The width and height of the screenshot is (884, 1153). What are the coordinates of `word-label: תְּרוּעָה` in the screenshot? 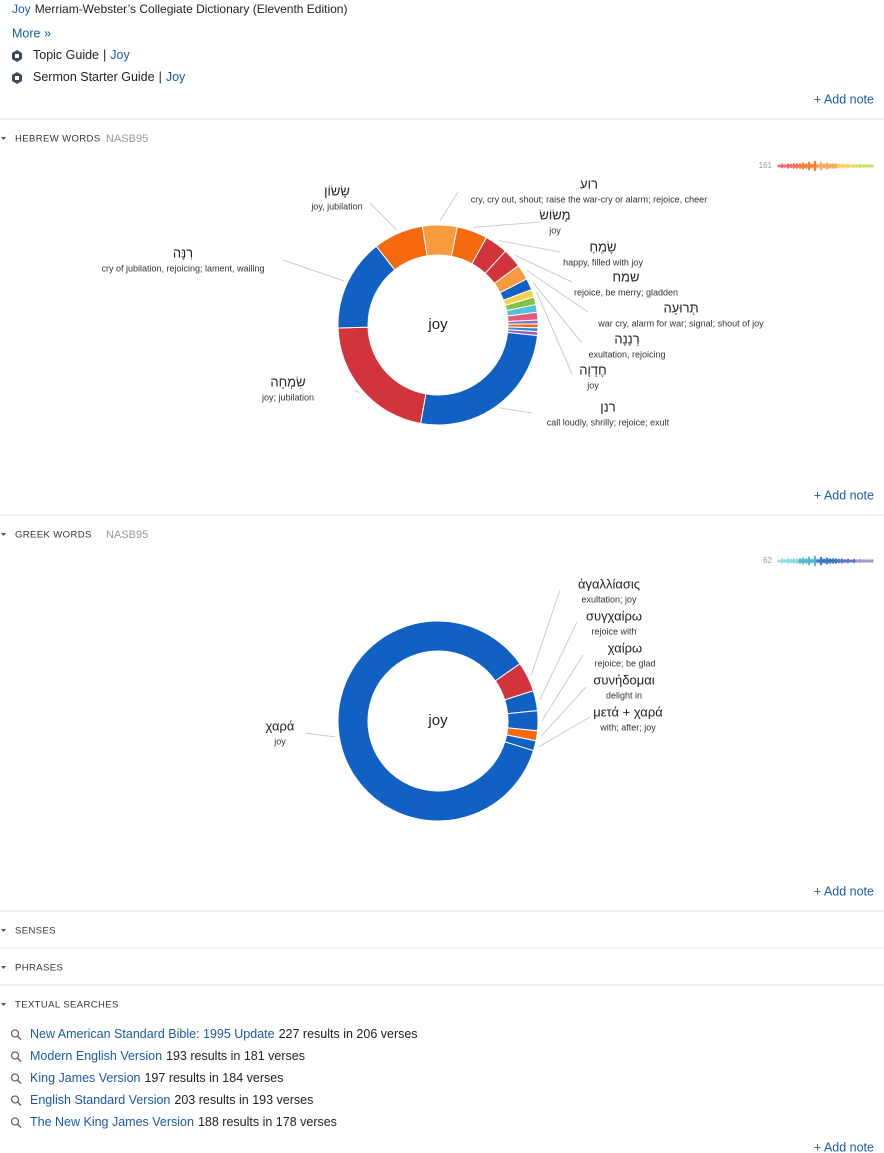 It's located at (680, 307).